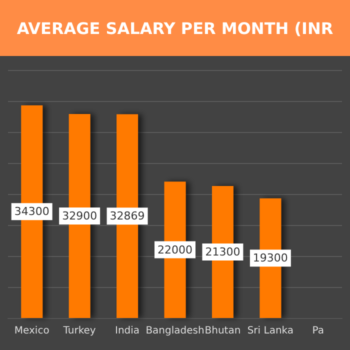 The height and width of the screenshot is (350, 350). I want to click on data-label: 19300, so click(270, 258).